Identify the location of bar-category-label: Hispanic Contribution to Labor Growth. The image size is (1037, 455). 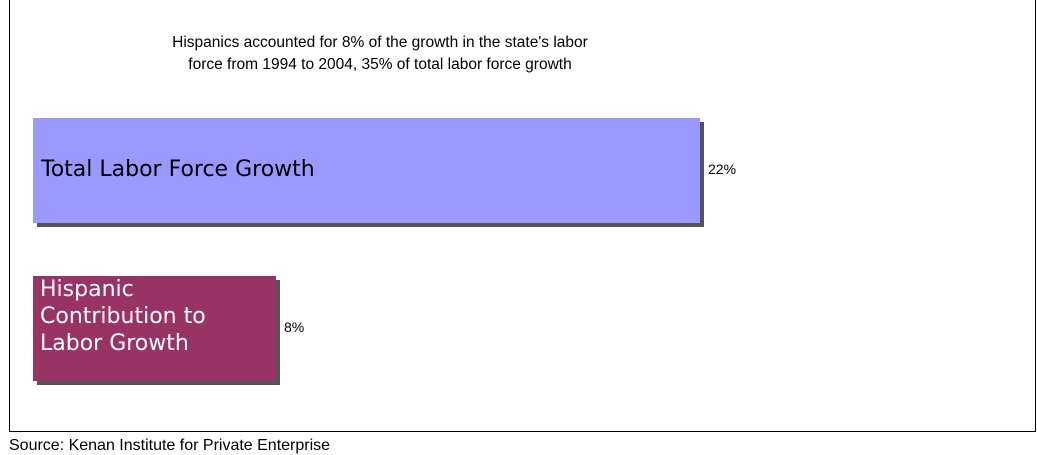
(123, 316).